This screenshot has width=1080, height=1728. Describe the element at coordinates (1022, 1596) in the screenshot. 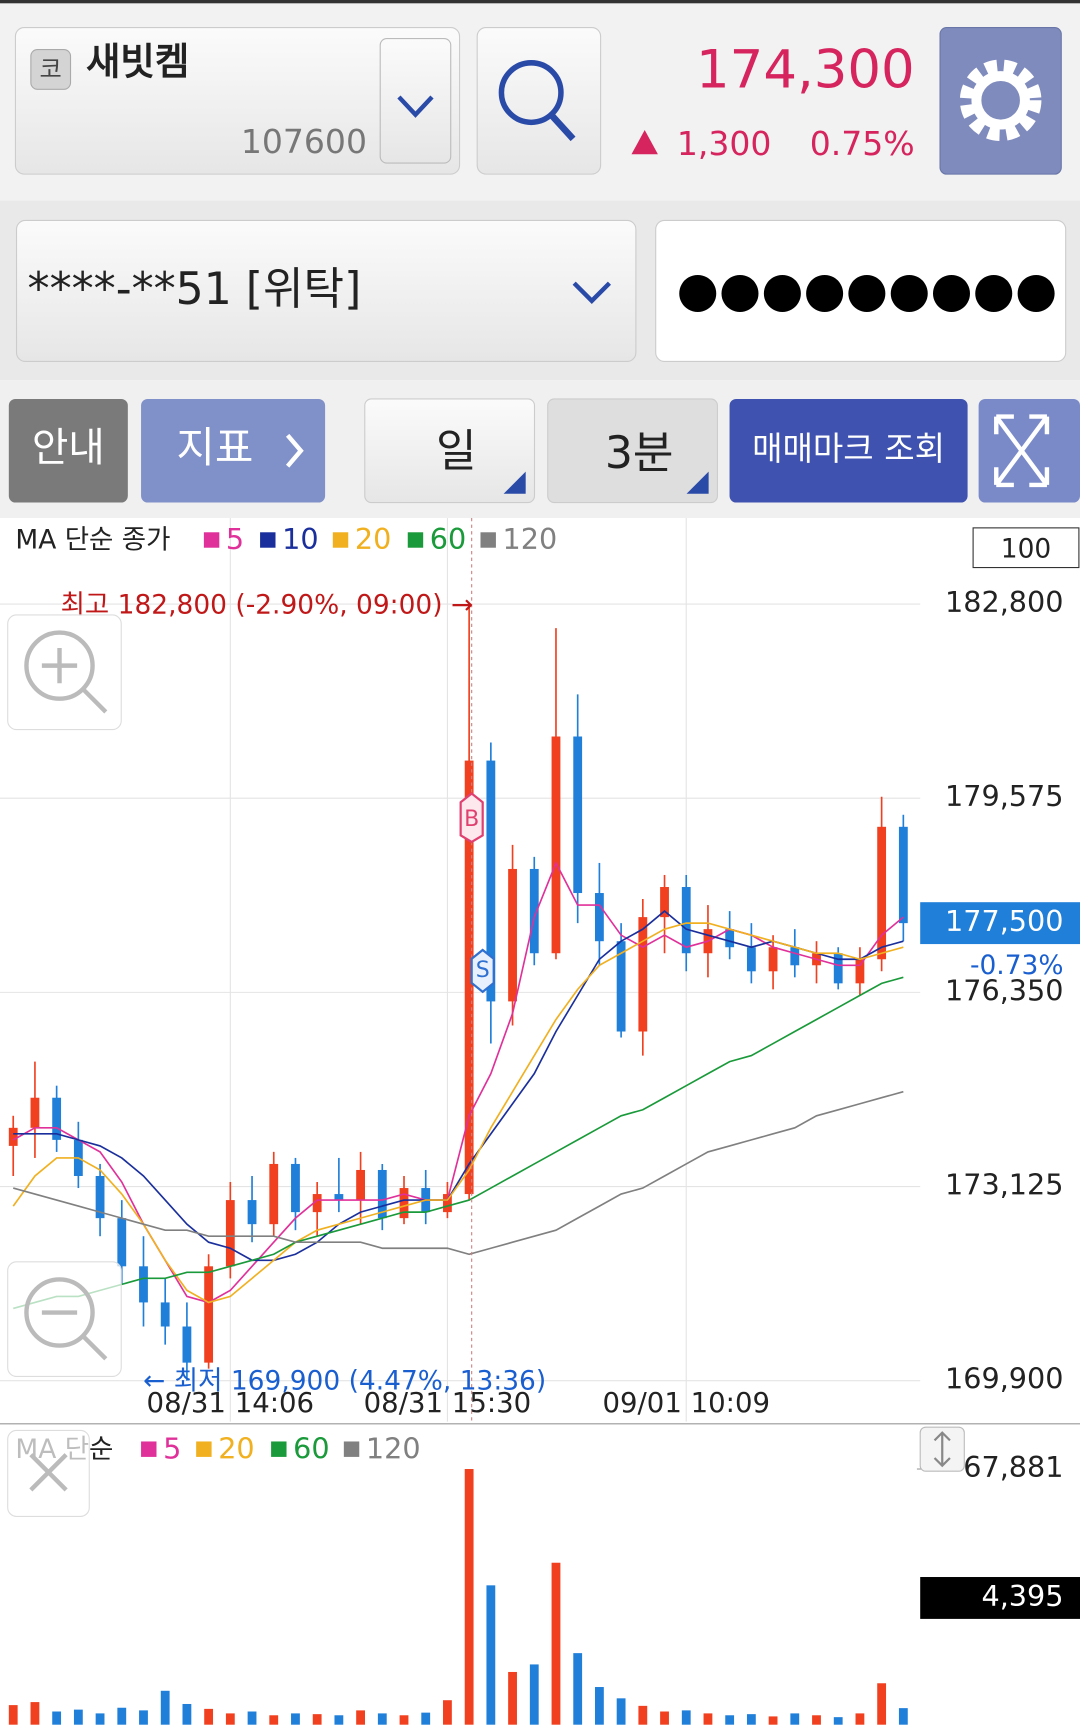

I see `current-volume-label: 4,395` at that location.